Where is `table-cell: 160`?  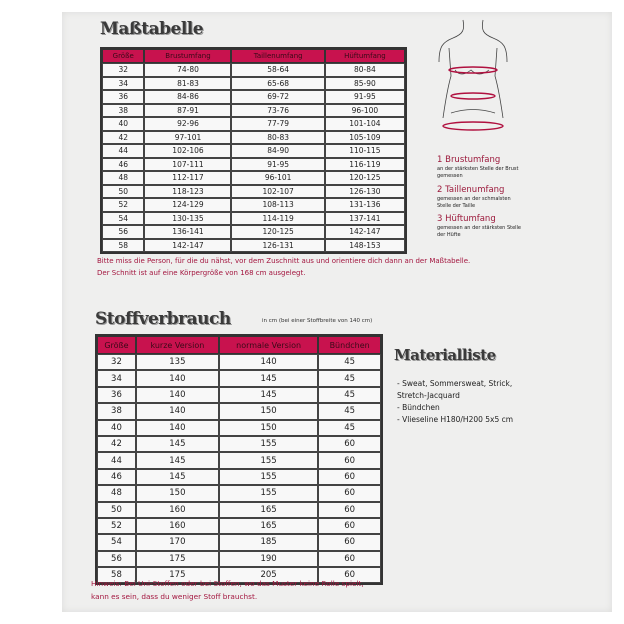 table-cell: 160 is located at coordinates (177, 509).